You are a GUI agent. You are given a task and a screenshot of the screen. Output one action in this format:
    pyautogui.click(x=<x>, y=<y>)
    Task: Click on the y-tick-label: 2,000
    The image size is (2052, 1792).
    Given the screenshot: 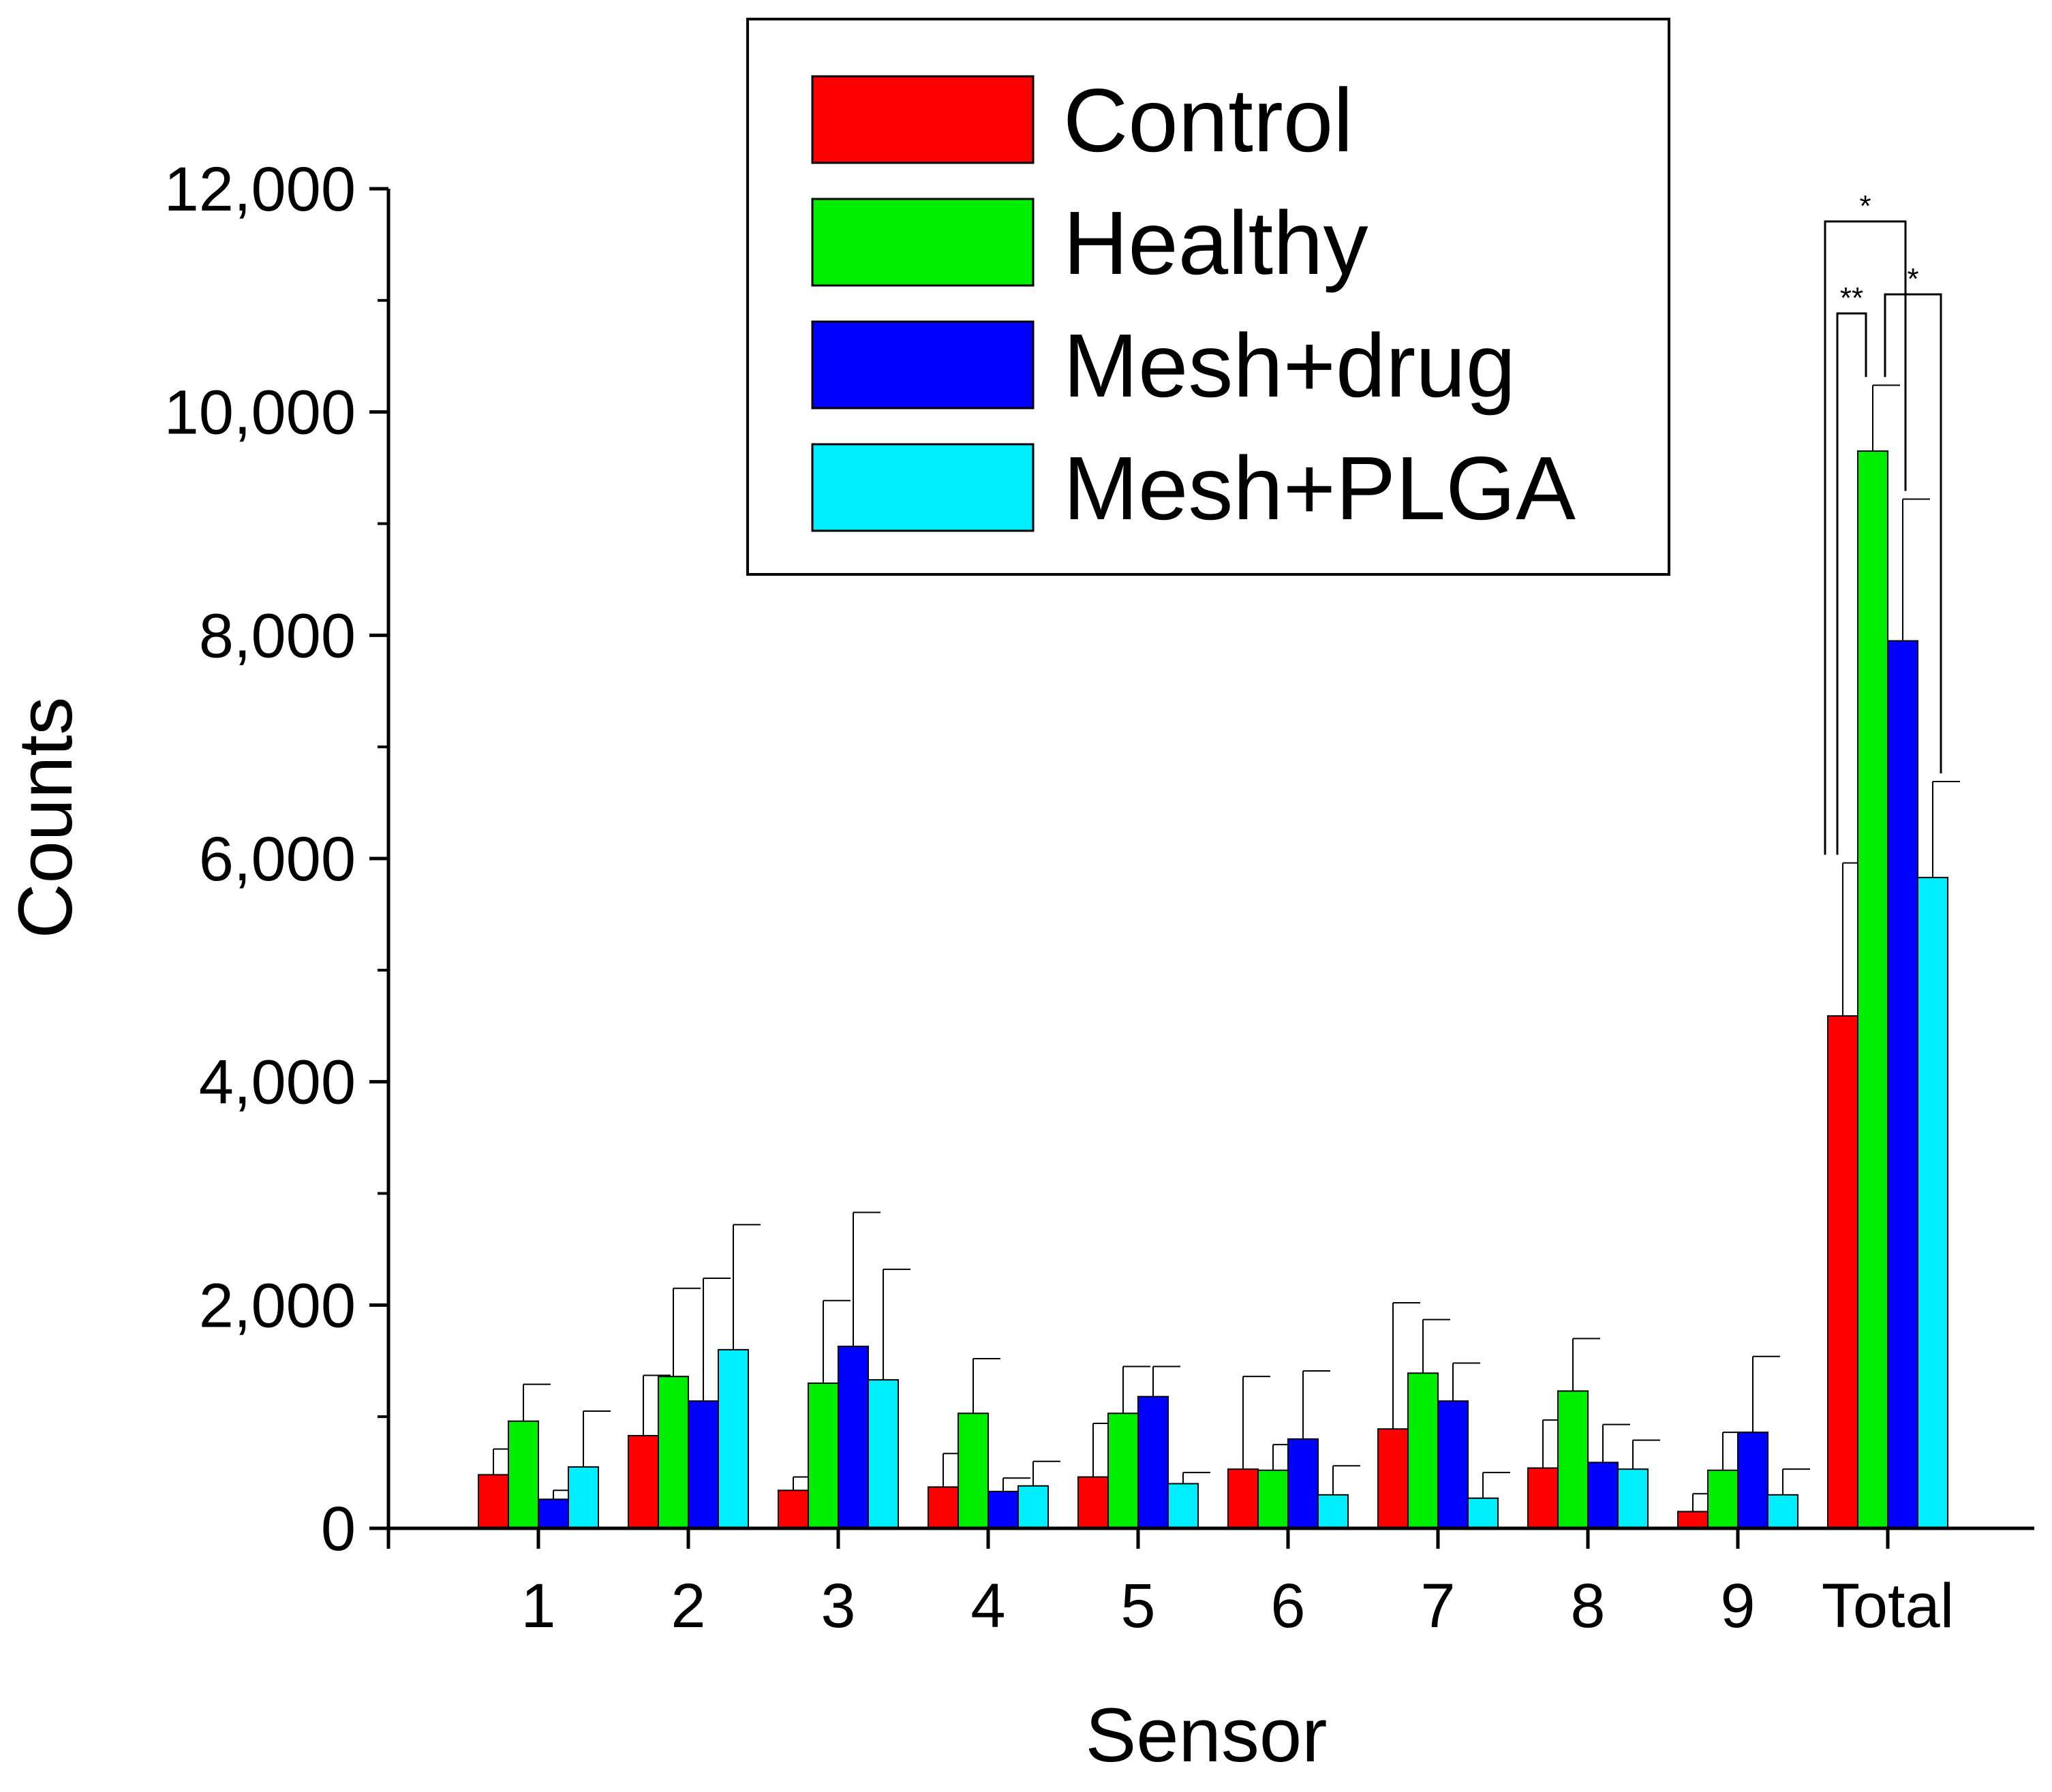 What is the action you would take?
    pyautogui.click(x=277, y=1305)
    